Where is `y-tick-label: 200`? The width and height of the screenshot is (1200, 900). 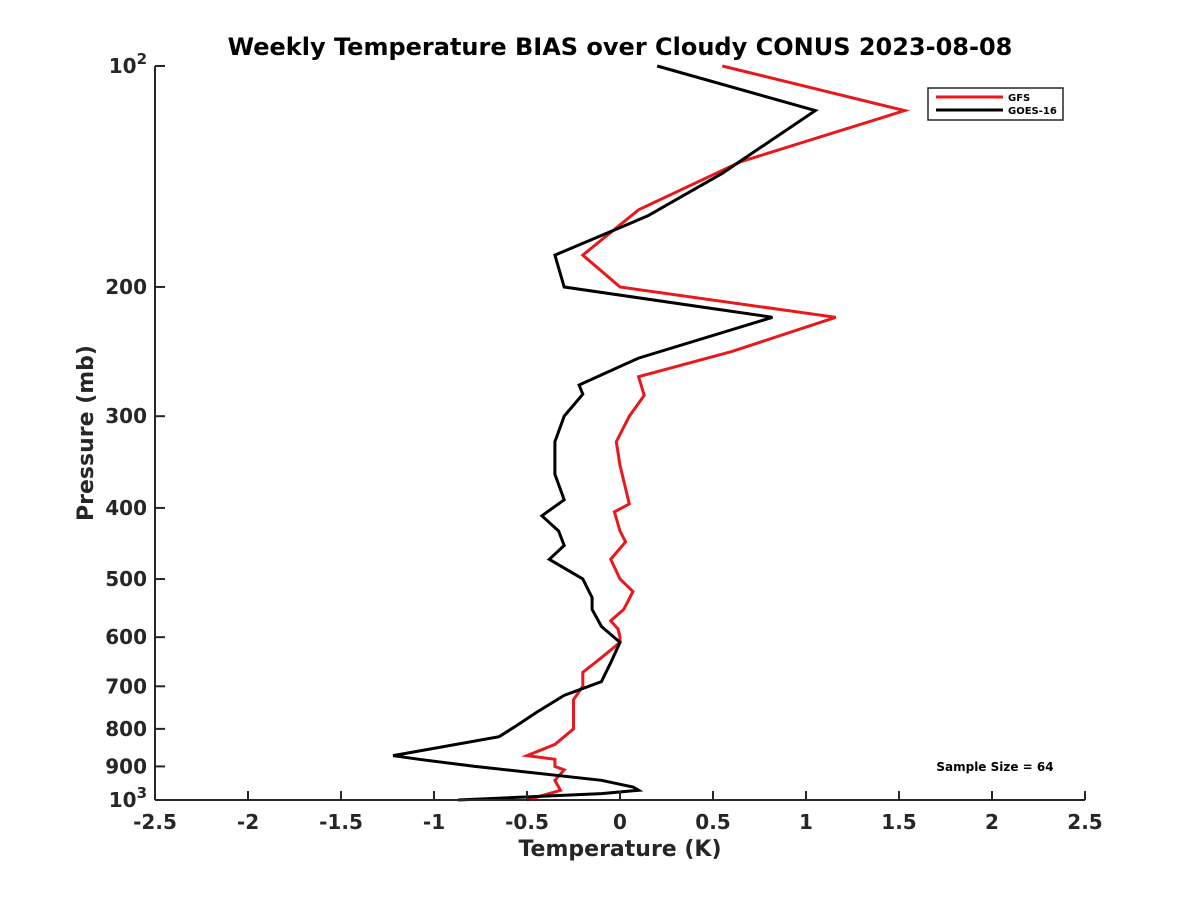 y-tick-label: 200 is located at coordinates (126, 287).